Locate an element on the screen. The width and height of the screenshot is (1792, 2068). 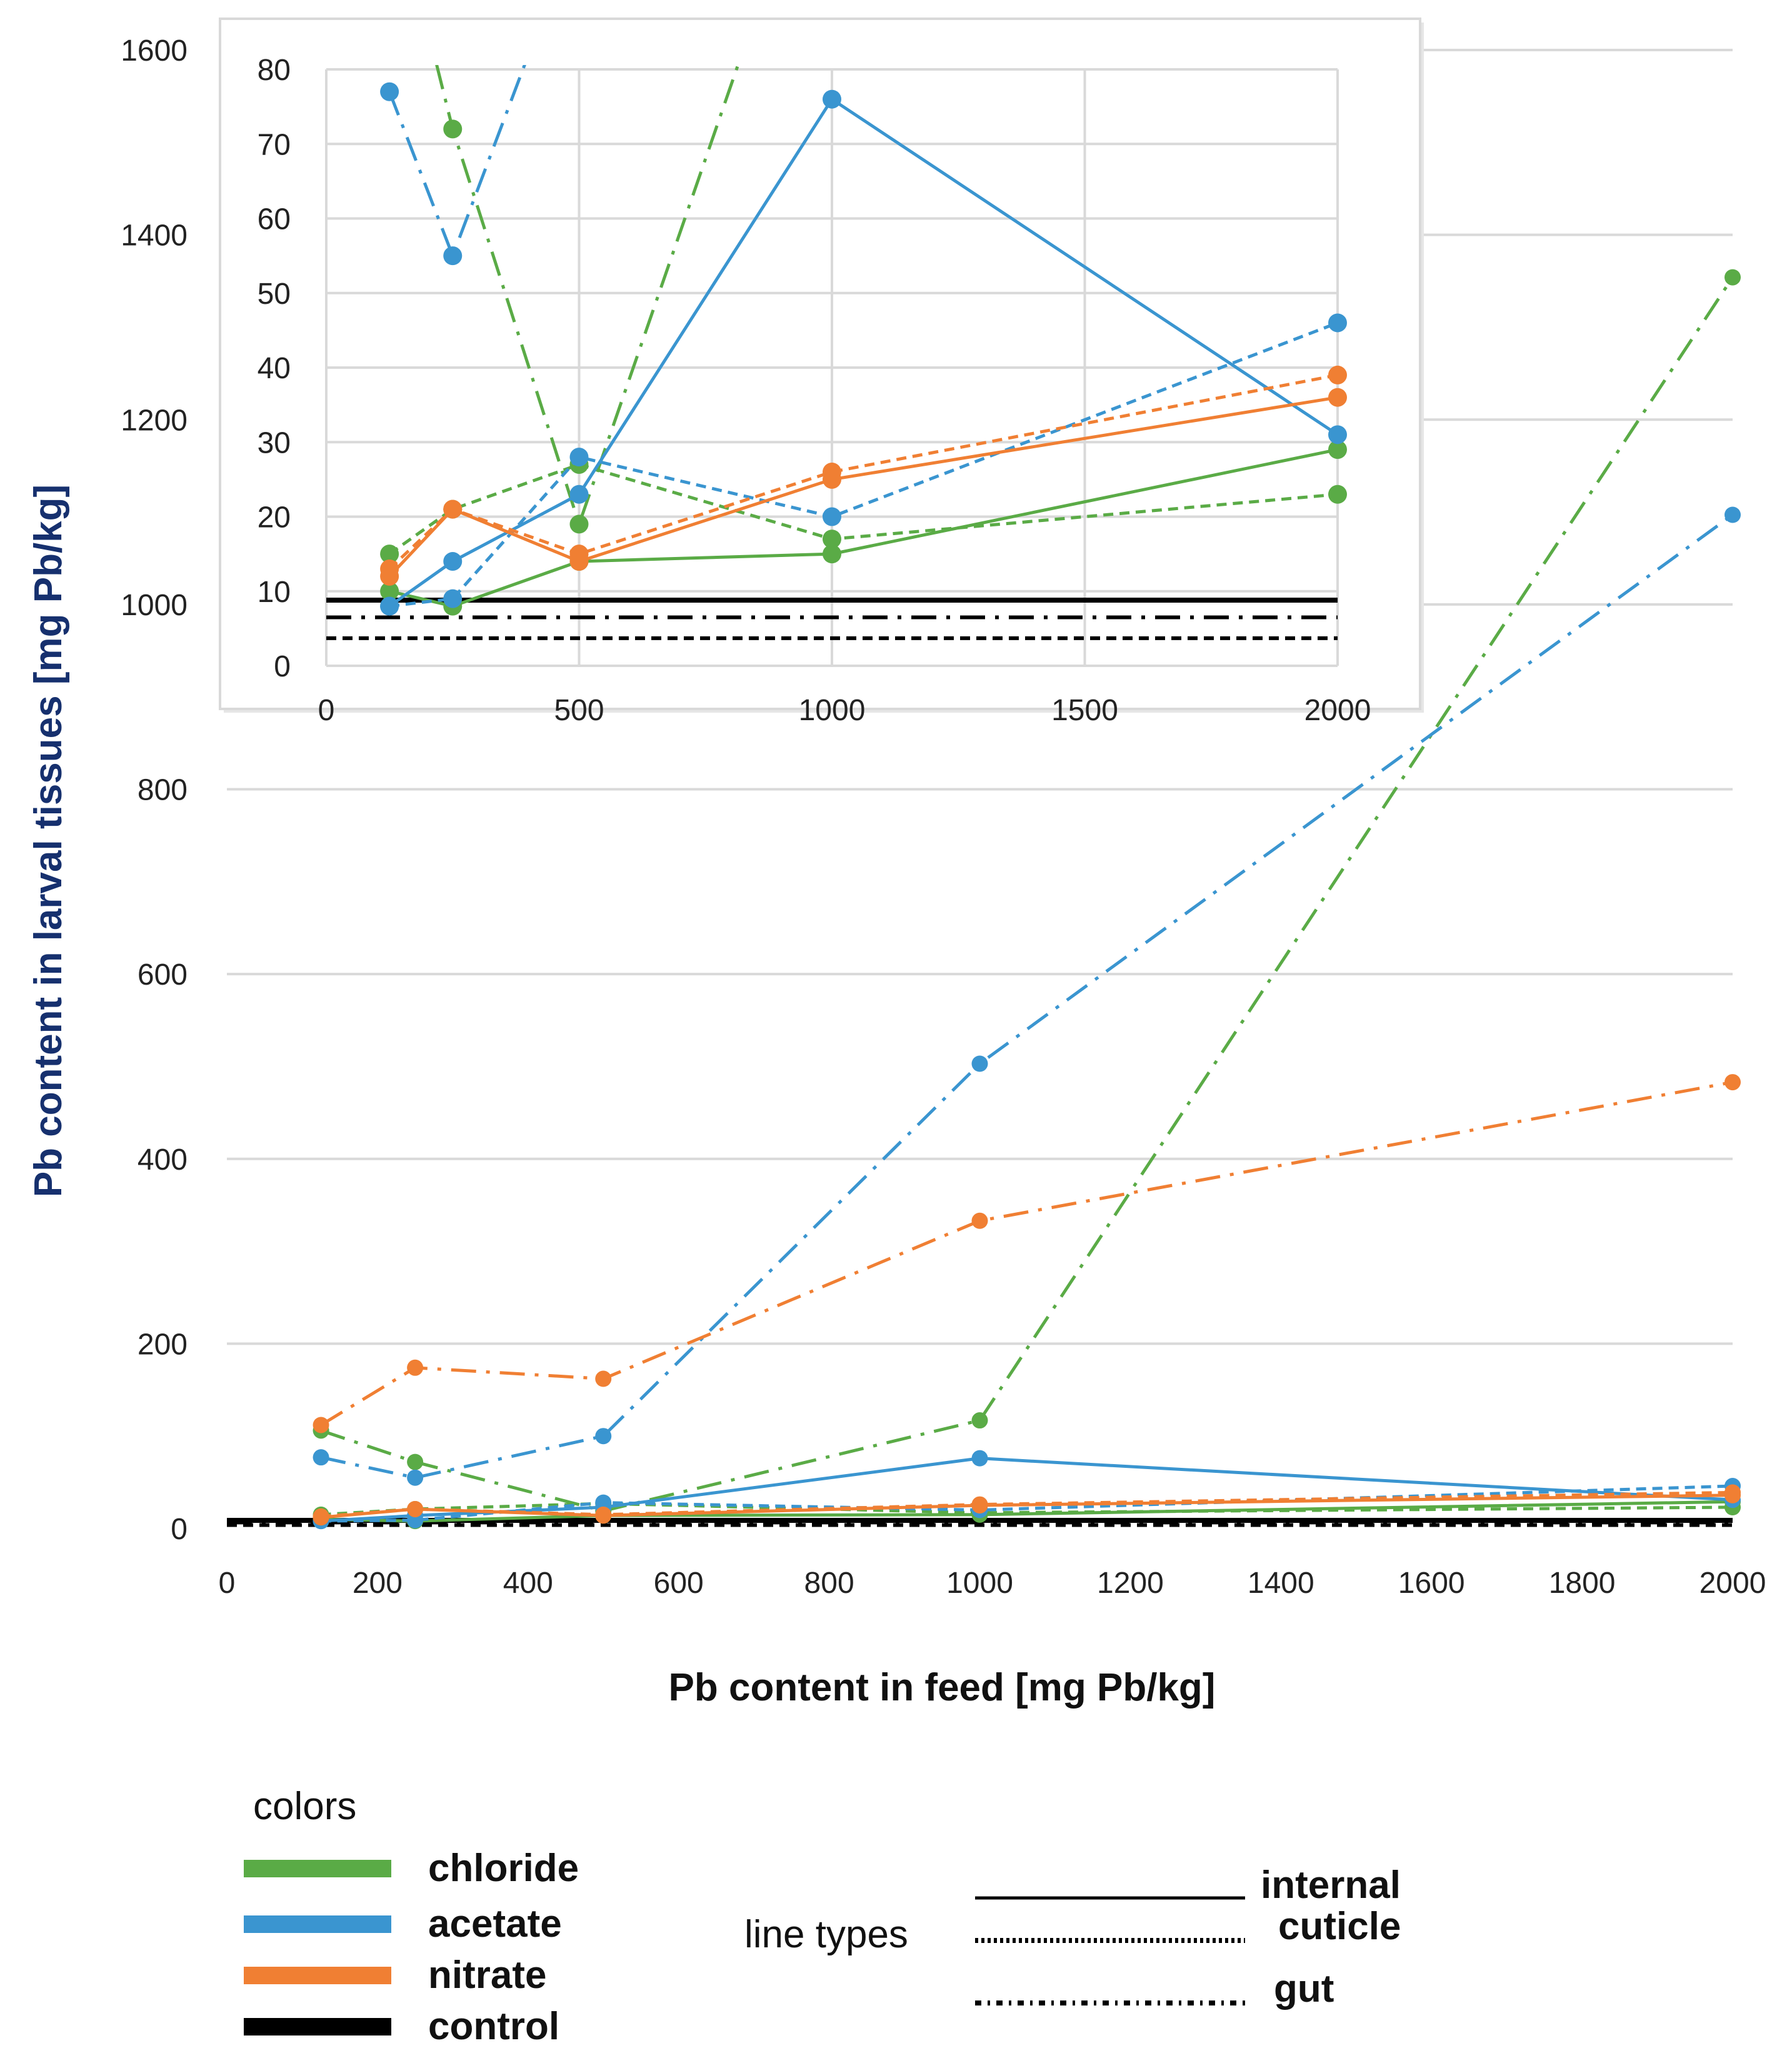
inset-x-tick-label: 2000 is located at coordinates (1337, 711).